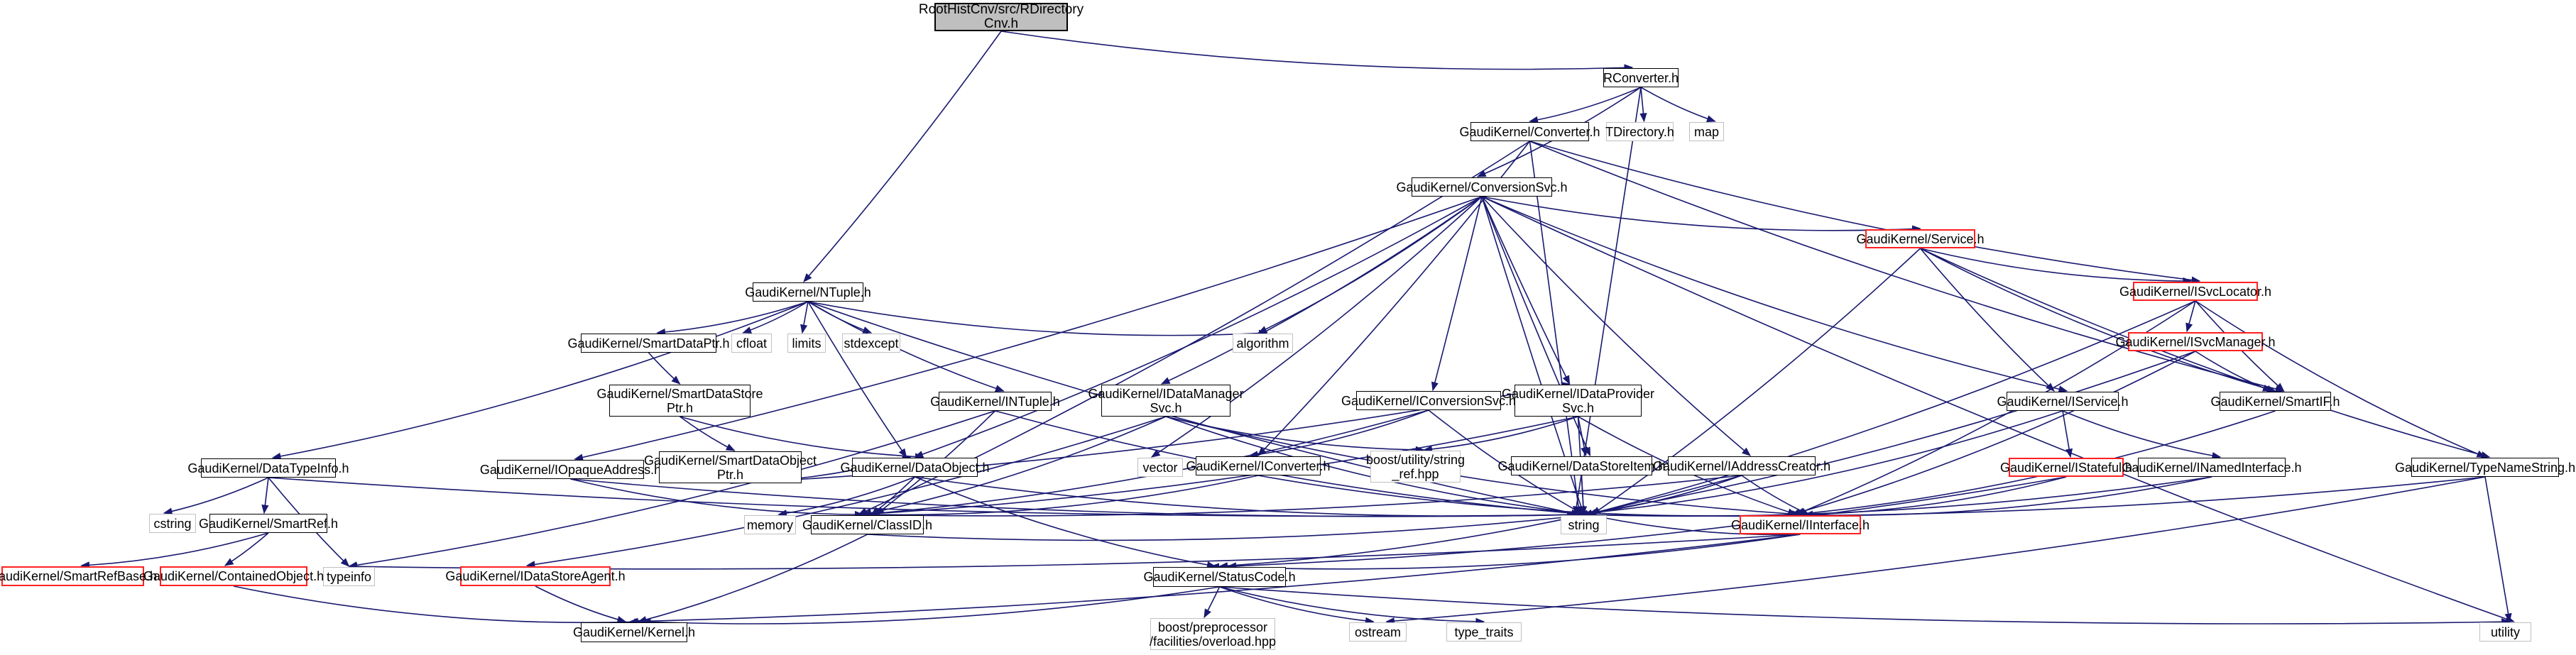 The height and width of the screenshot is (655, 2576). What do you see at coordinates (1317, 51) in the screenshot?
I see `edge-root-rconverter` at bounding box center [1317, 51].